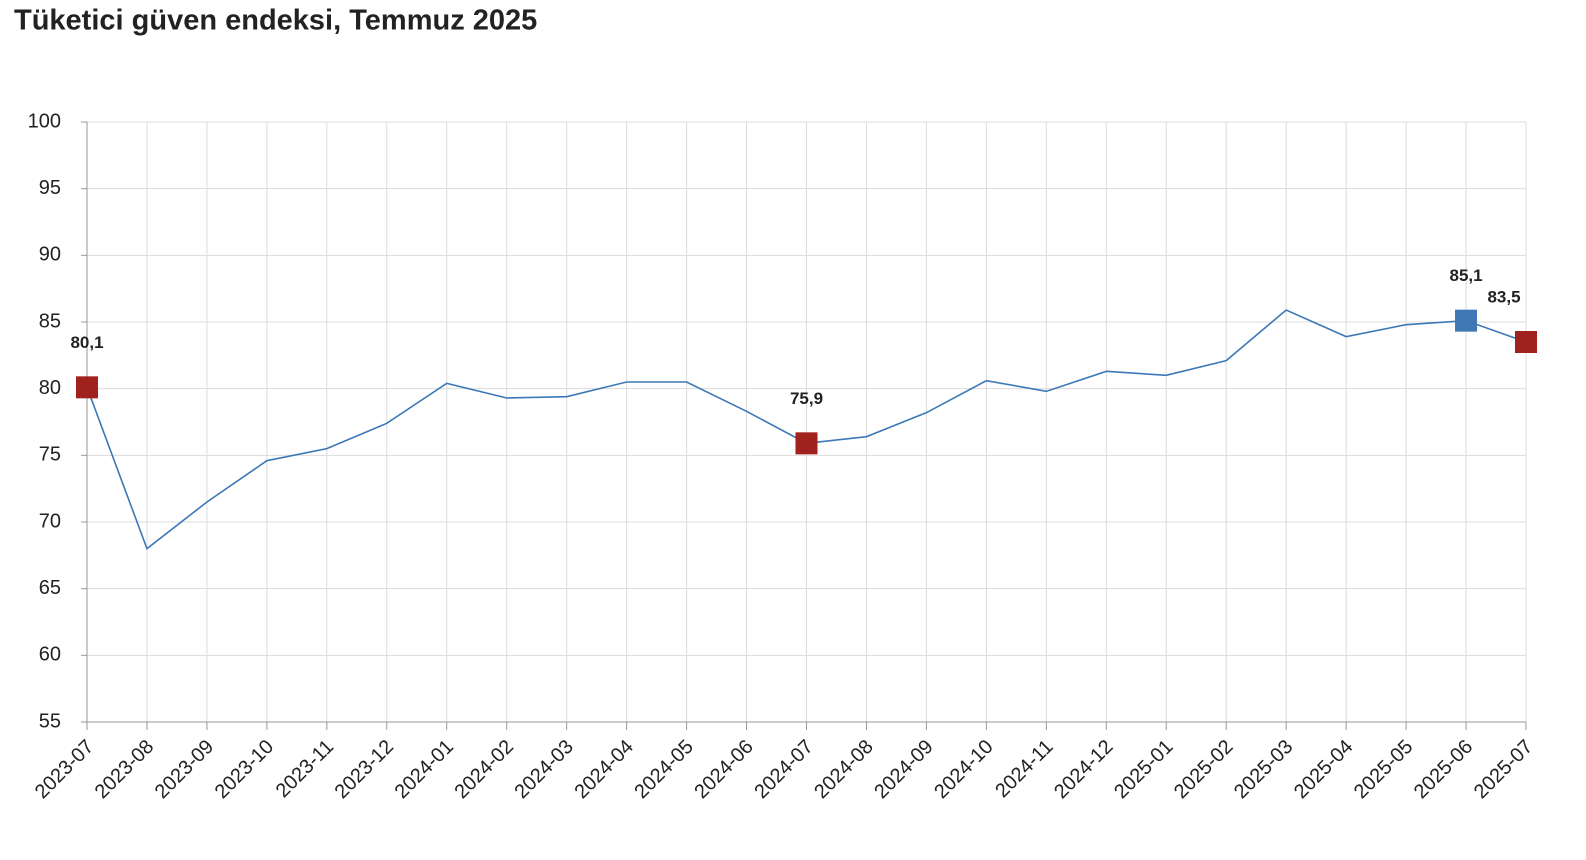 The image size is (1586, 860). What do you see at coordinates (723, 769) in the screenshot?
I see `x-tick-label: 2024-06` at bounding box center [723, 769].